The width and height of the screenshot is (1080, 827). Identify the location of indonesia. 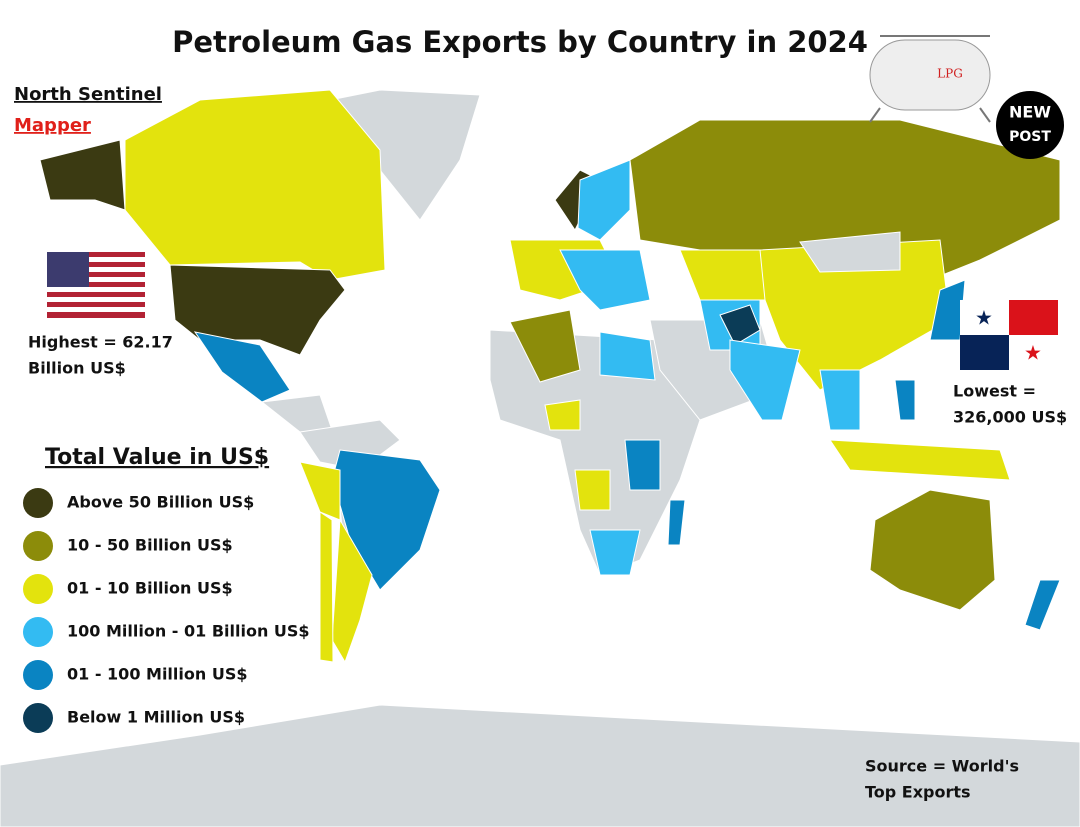
(920, 460).